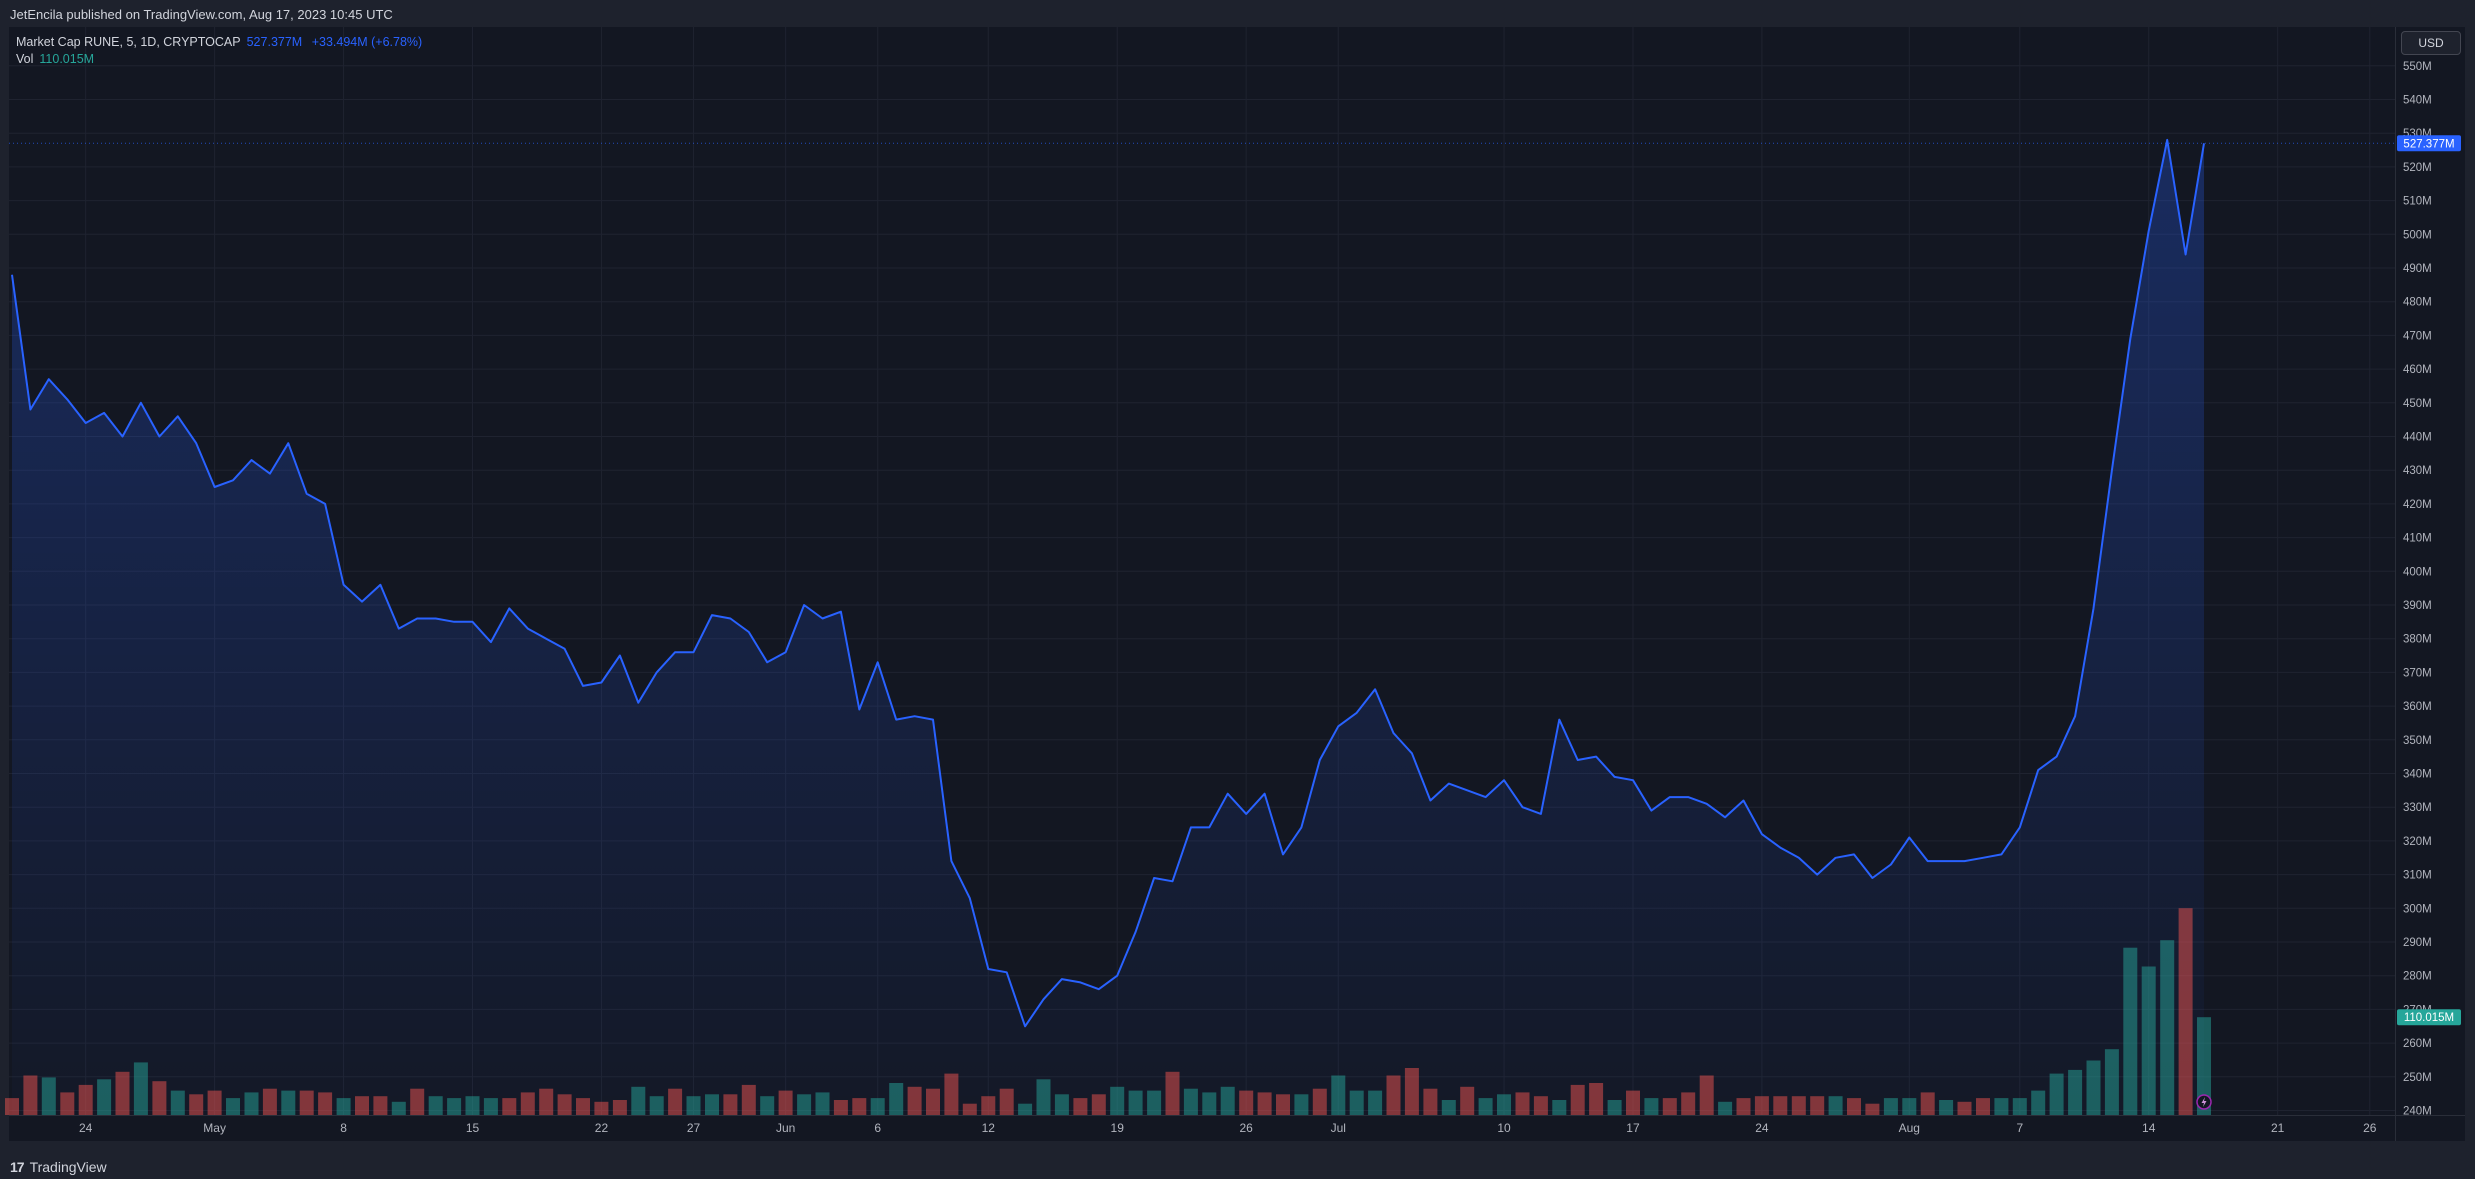 Image resolution: width=2475 pixels, height=1179 pixels. What do you see at coordinates (694, 1128) in the screenshot?
I see `x-tick-label: 27` at bounding box center [694, 1128].